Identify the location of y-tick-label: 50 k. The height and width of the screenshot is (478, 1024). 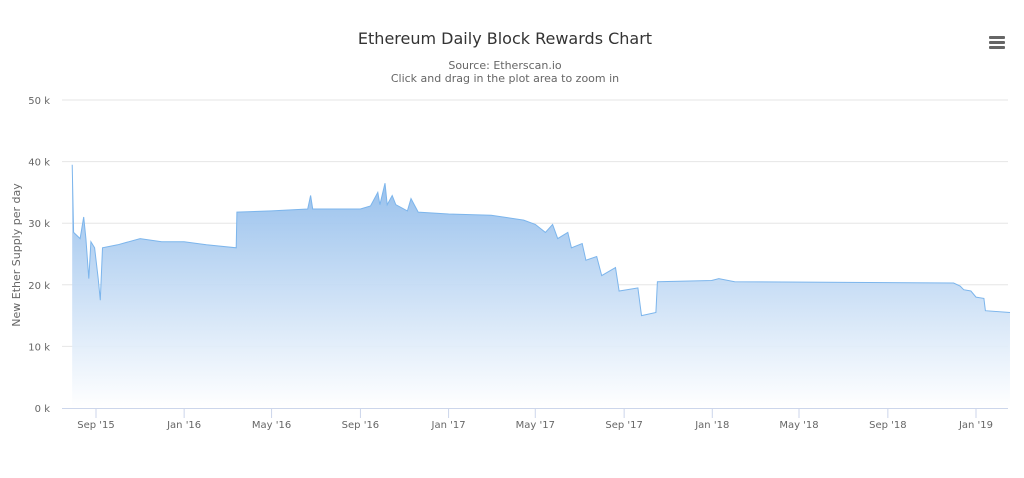
(39, 101).